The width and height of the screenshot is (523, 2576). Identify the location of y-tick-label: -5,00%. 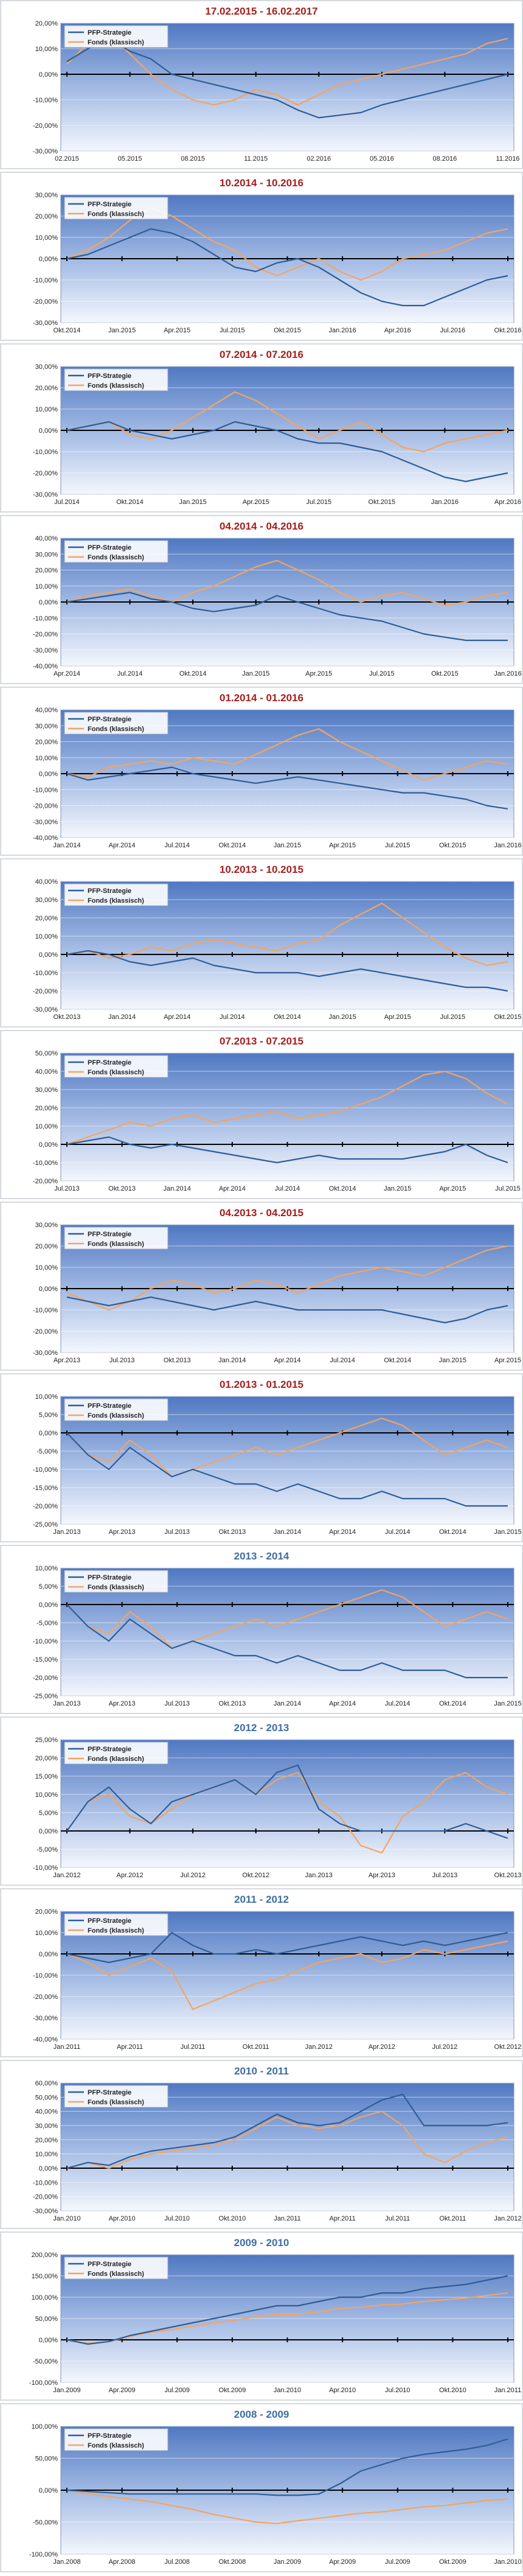
(47, 1623).